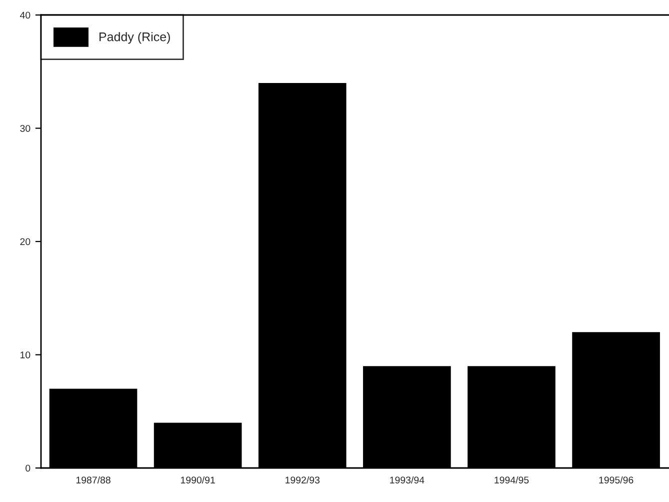 Image resolution: width=669 pixels, height=502 pixels. Describe the element at coordinates (511, 480) in the screenshot. I see `x-tick-label: 1994/95` at that location.